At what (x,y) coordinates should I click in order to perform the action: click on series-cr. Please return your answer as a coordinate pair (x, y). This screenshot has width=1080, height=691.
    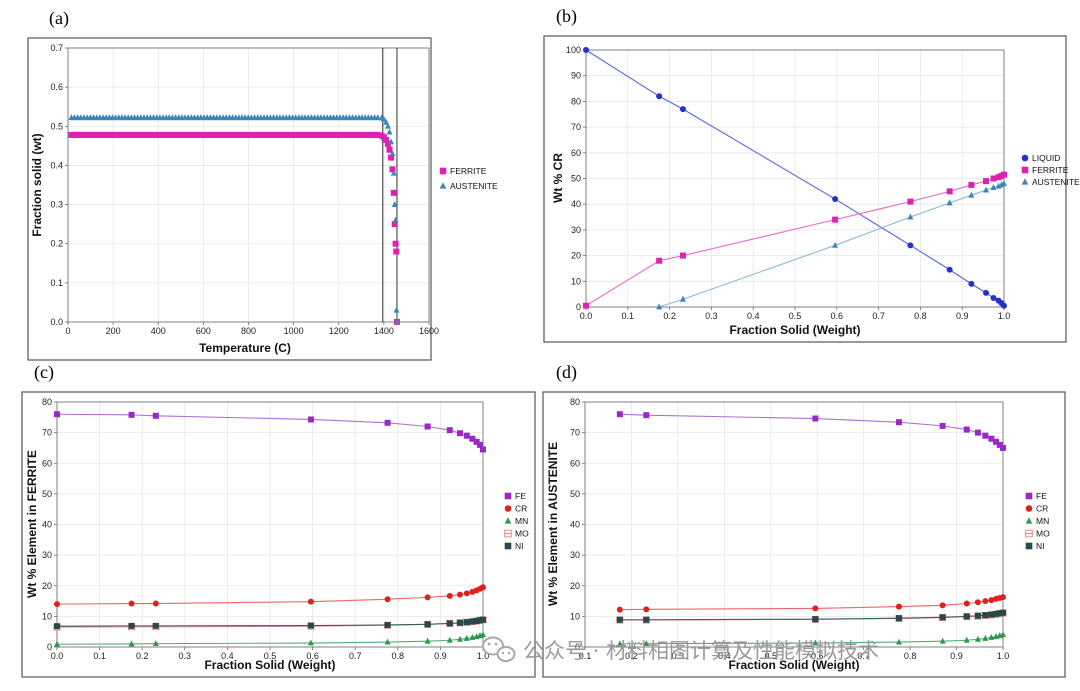
    Looking at the image, I should click on (270, 596).